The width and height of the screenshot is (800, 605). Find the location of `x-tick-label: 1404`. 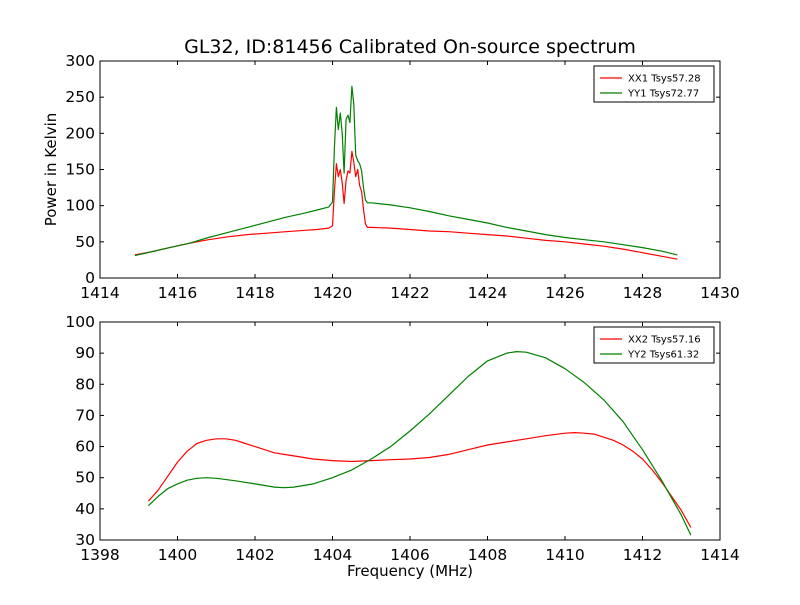

x-tick-label: 1404 is located at coordinates (332, 555).